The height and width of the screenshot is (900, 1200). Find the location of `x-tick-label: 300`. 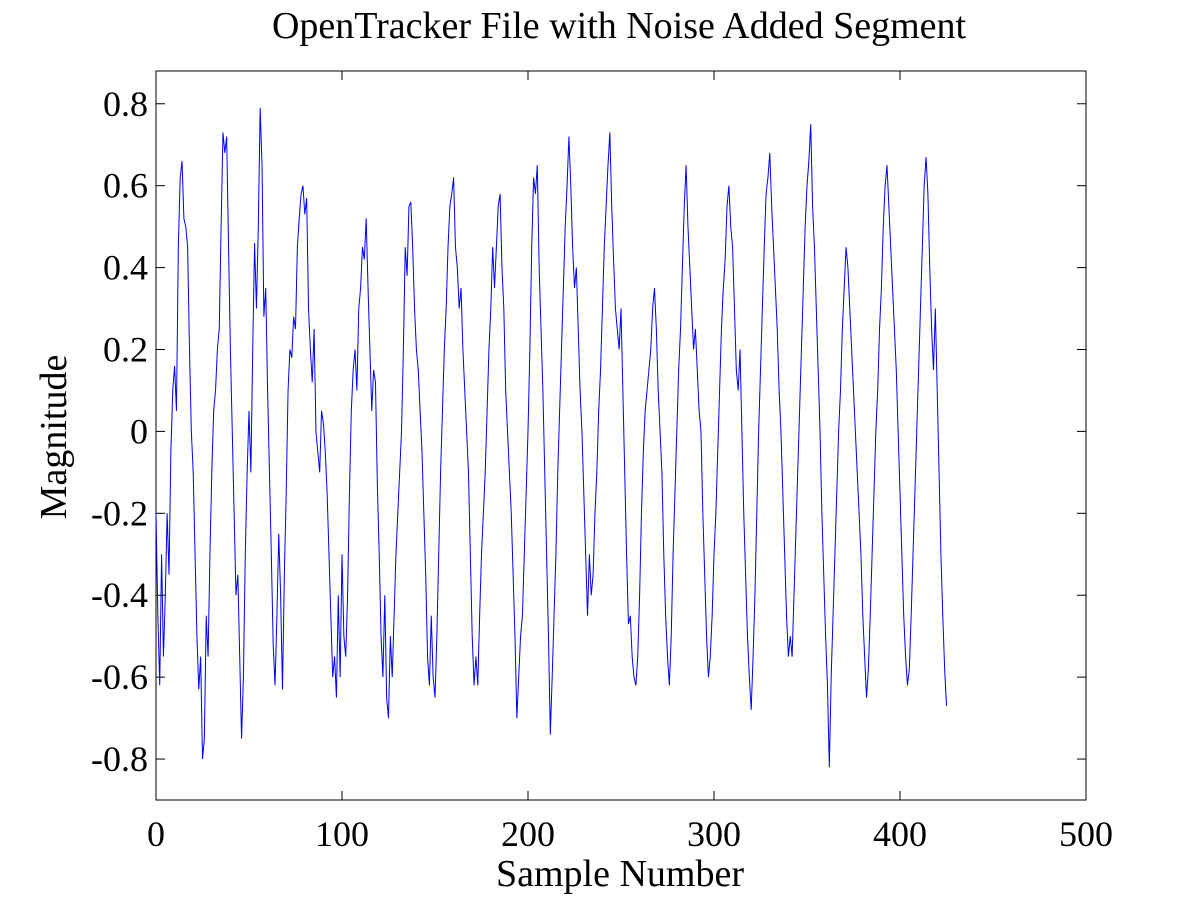

x-tick-label: 300 is located at coordinates (714, 834).